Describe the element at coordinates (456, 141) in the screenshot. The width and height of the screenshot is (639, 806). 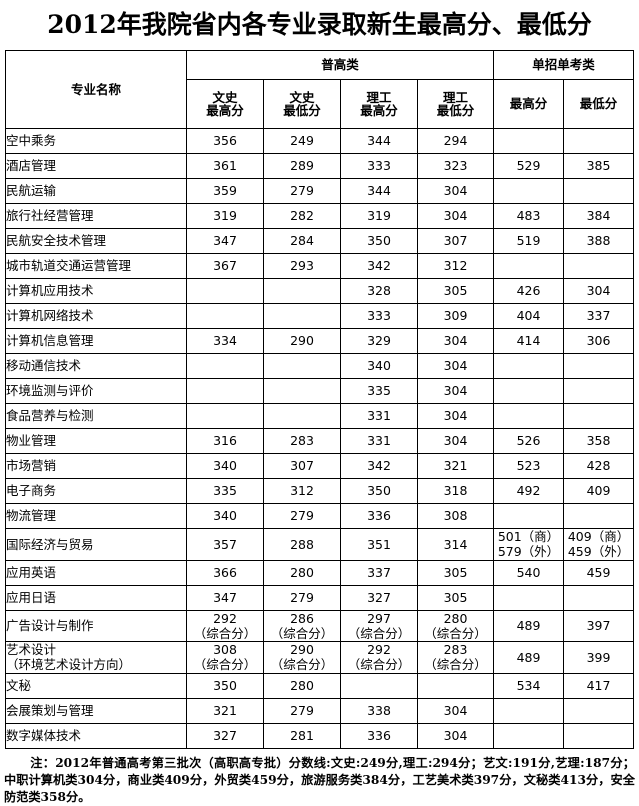
I see `cell-ligong-lowest: 294` at that location.